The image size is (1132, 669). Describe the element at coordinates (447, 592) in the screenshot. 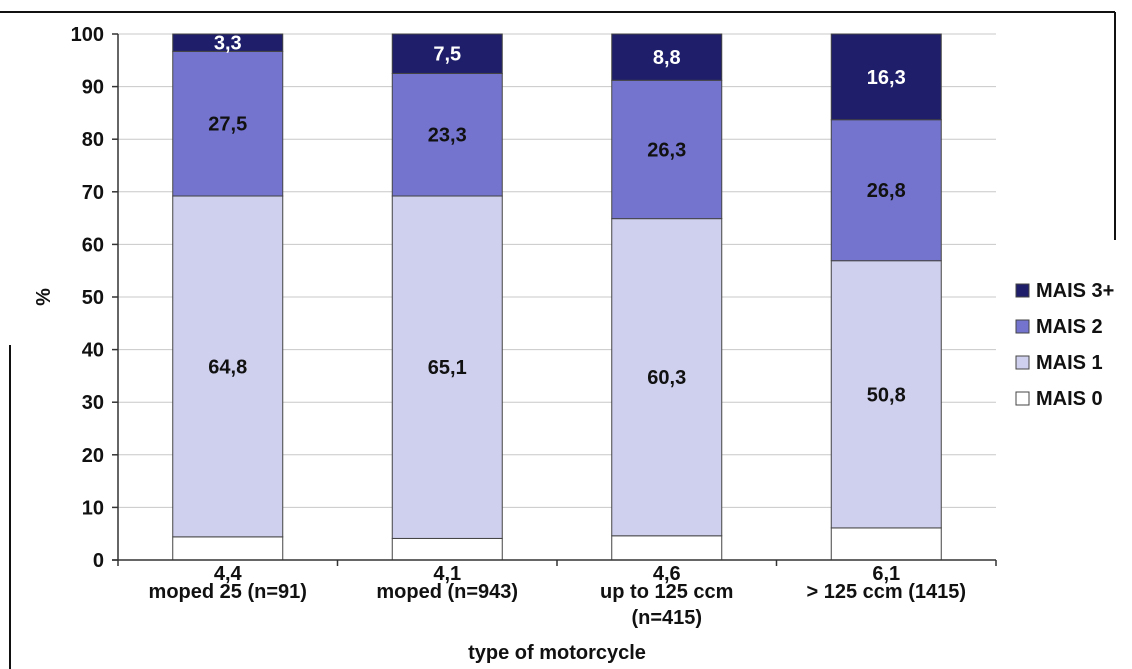

I see `x-tick-label: moped (n=943)` at that location.